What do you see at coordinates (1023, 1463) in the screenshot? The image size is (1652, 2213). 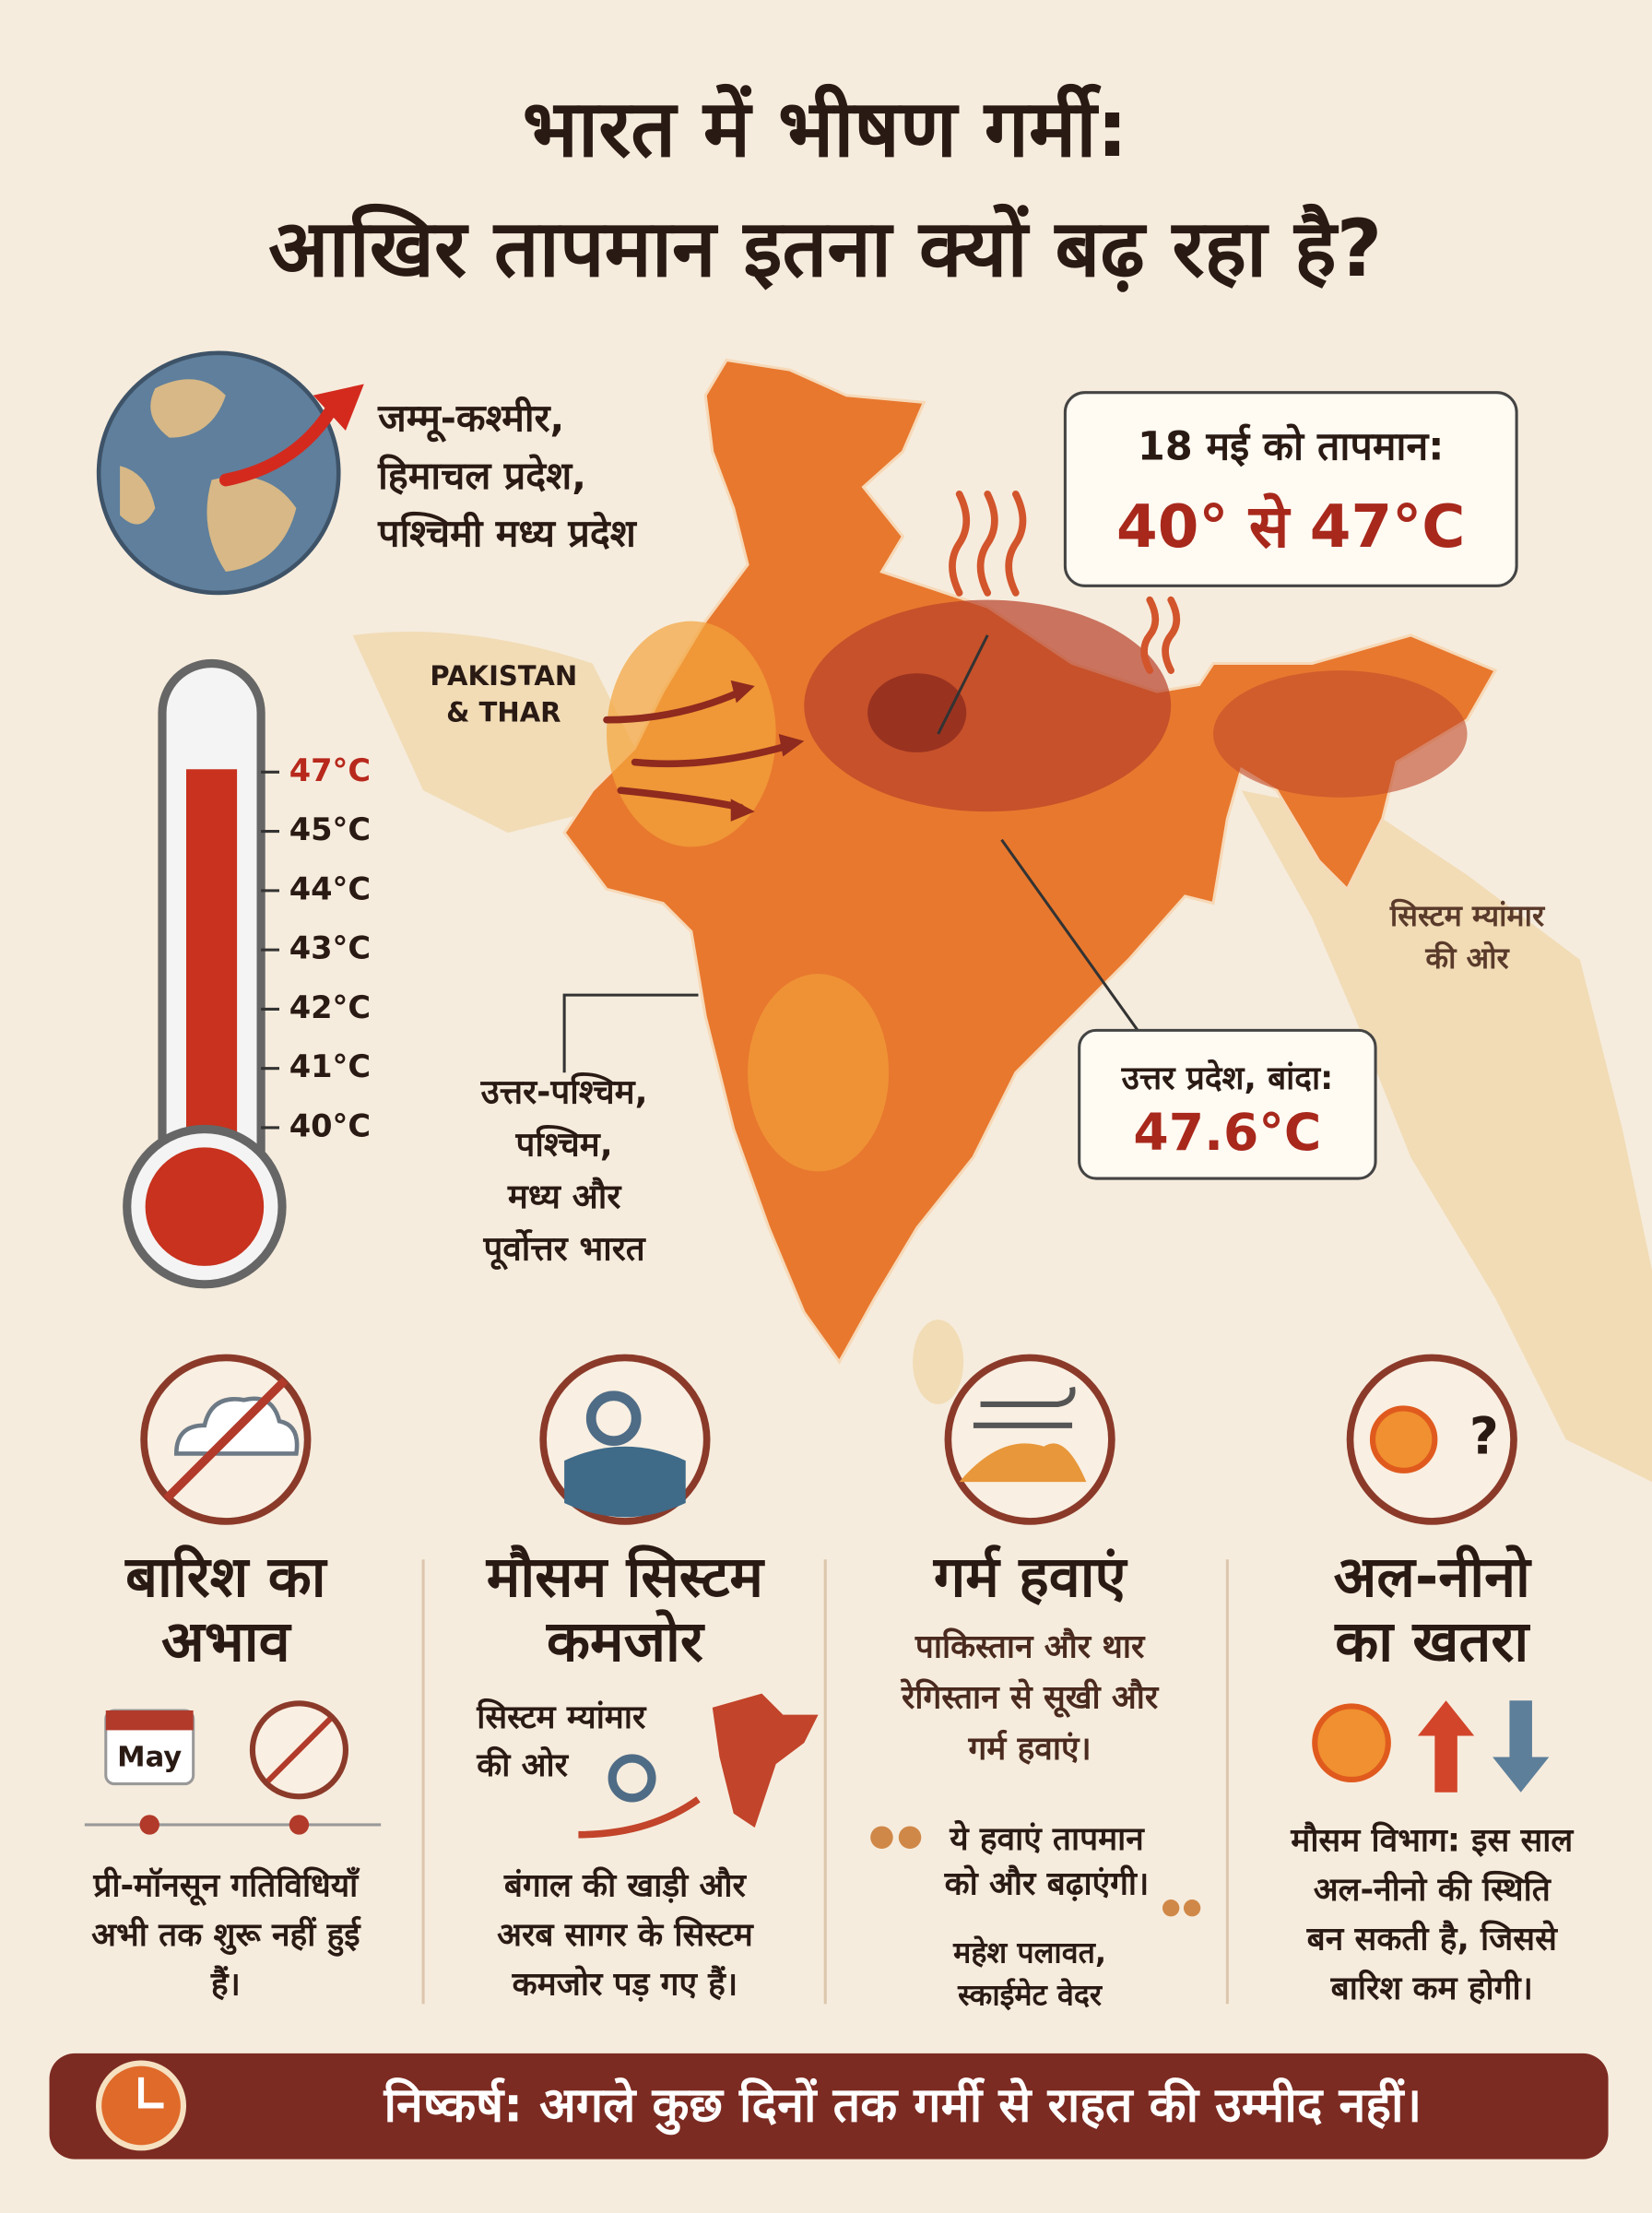 I see `desert-icon` at bounding box center [1023, 1463].